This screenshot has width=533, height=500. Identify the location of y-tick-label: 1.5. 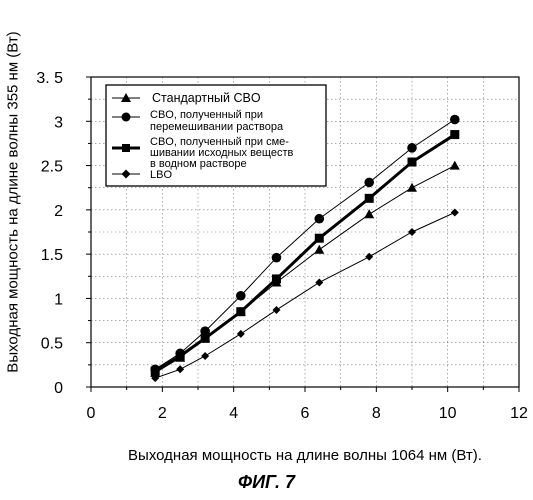
(52, 255).